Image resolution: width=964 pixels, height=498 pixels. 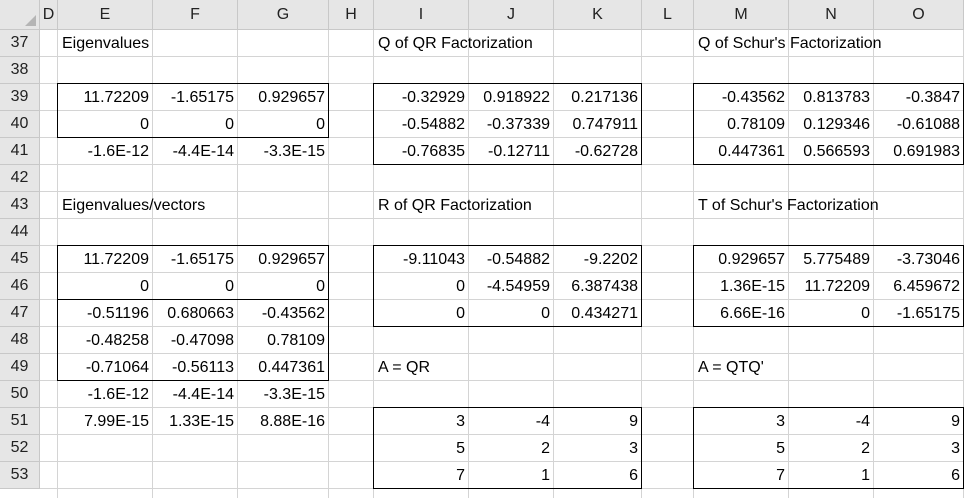 I want to click on cell-n45: 5.775489, so click(x=836, y=259).